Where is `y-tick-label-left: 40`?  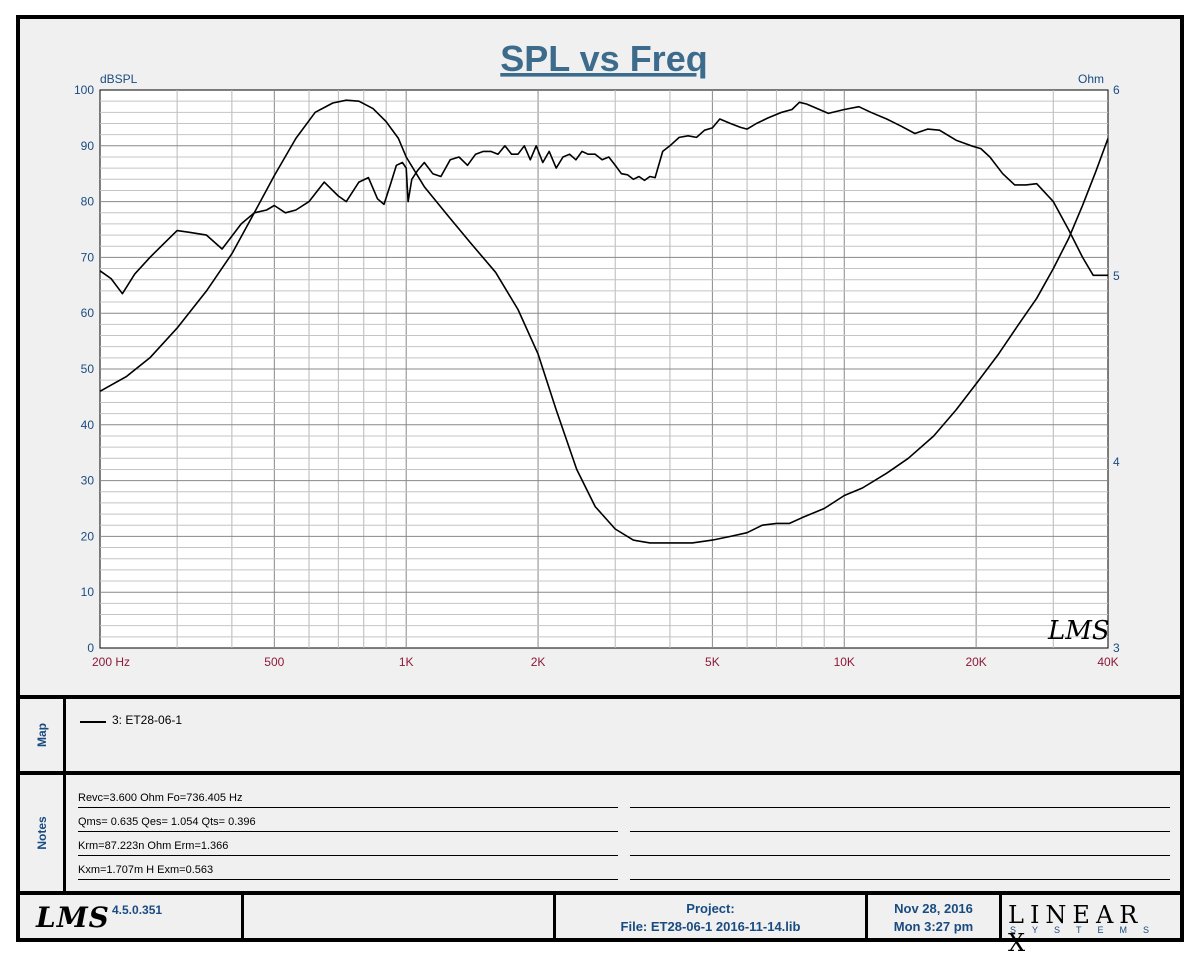
y-tick-label-left: 40 is located at coordinates (88, 425).